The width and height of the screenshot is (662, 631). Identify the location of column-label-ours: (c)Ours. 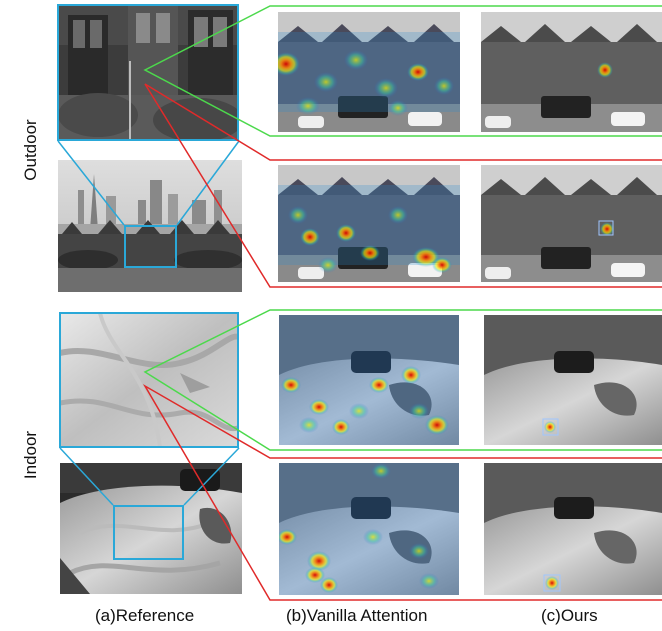
(569, 615).